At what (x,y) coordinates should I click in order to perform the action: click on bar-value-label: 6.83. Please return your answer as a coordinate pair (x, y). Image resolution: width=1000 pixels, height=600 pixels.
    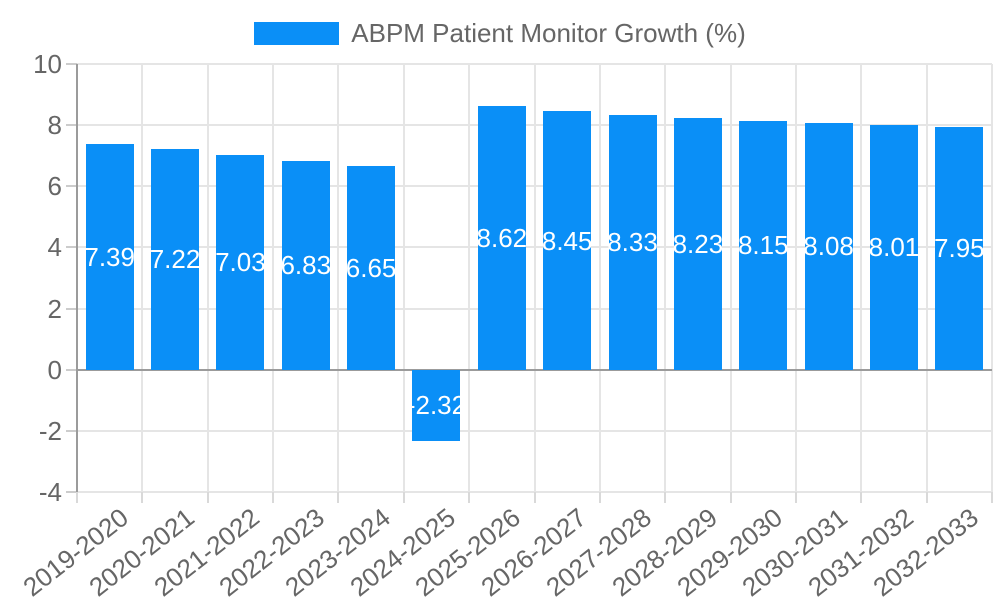
    Looking at the image, I should click on (306, 265).